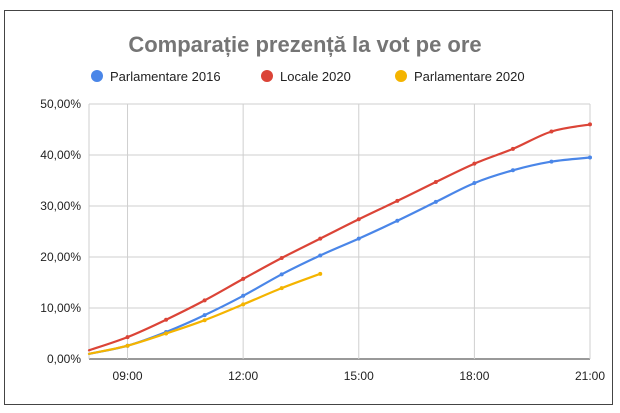  I want to click on x-tick-label: 12:00, so click(243, 376).